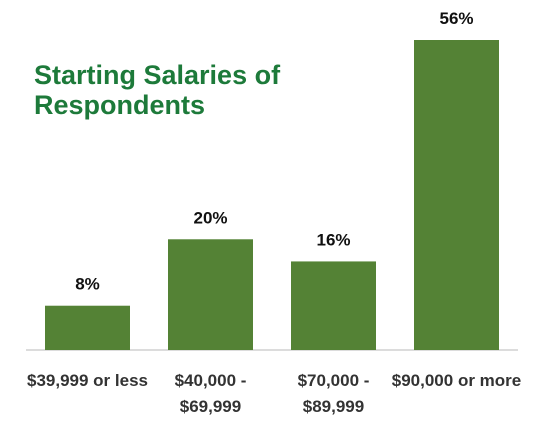 This screenshot has width=543, height=432. I want to click on chart-title: Starting Salaries of Respondents, so click(157, 90).